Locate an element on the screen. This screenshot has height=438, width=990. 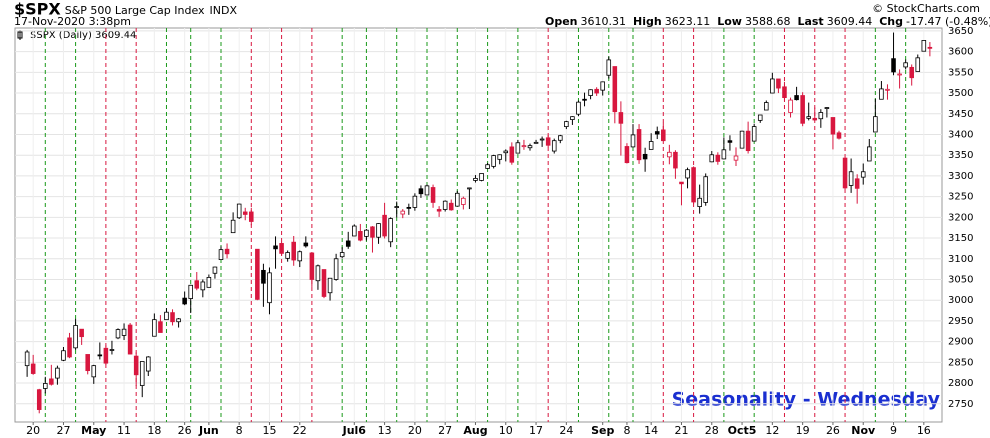
quote-value: 3610.31 is located at coordinates (604, 21).